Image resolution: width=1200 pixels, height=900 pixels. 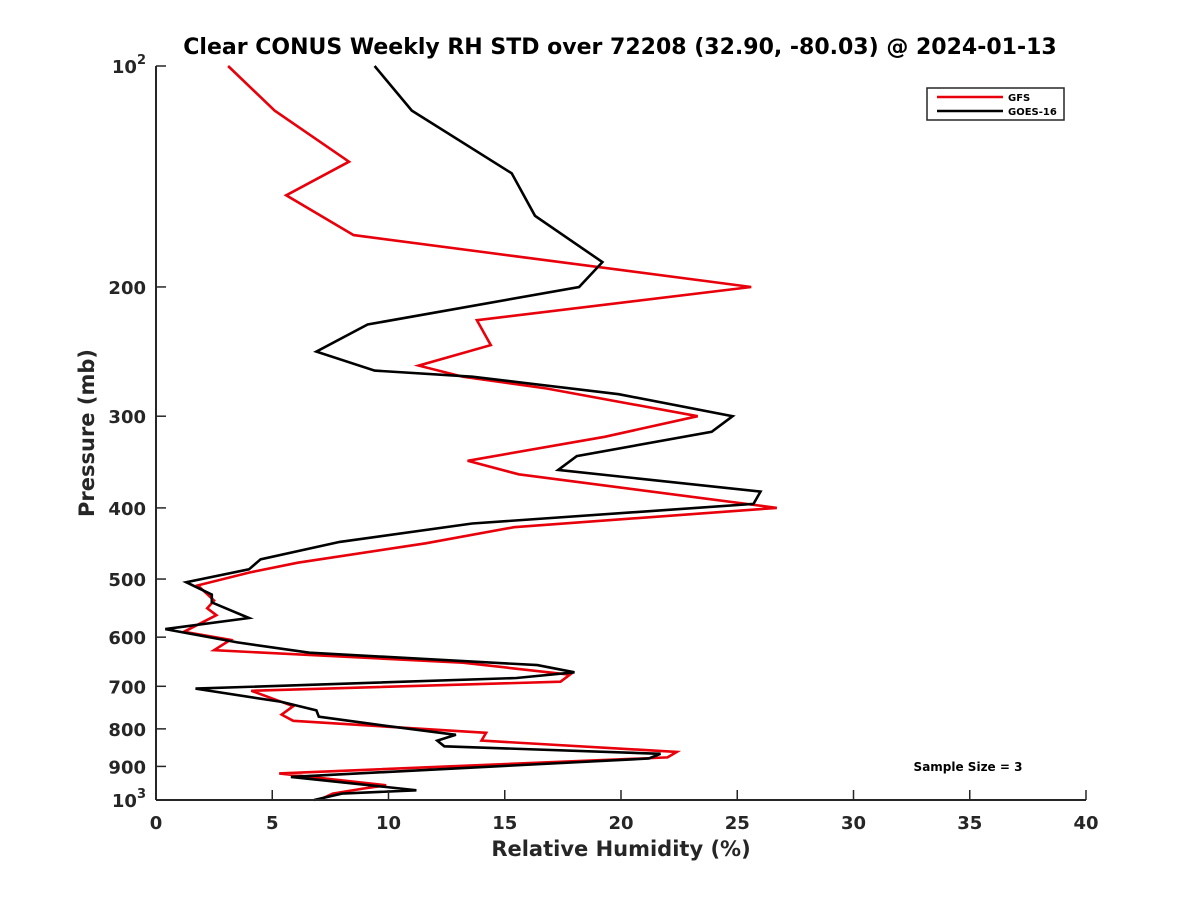 What do you see at coordinates (737, 823) in the screenshot?
I see `x-tick-label: 25` at bounding box center [737, 823].